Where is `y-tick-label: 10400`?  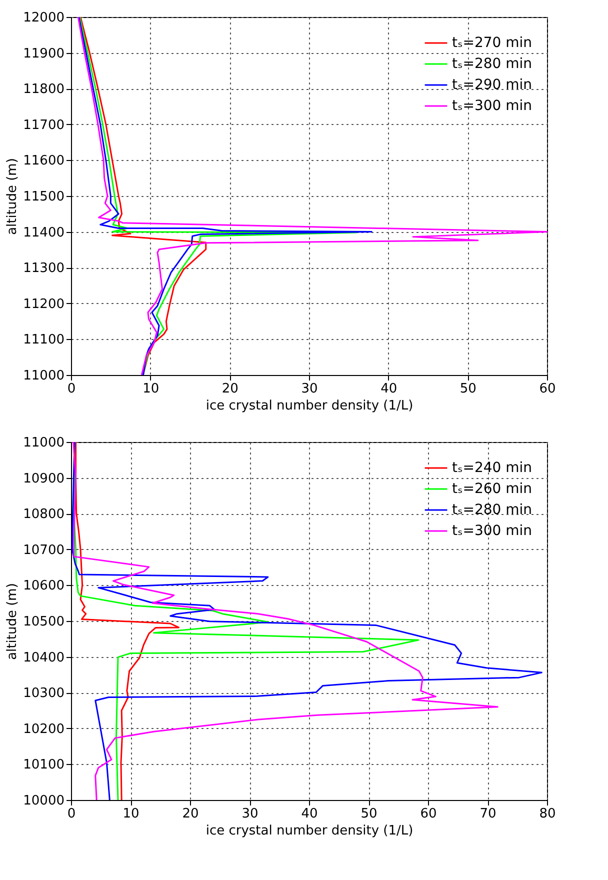
y-tick-label: 10400 is located at coordinates (43, 658).